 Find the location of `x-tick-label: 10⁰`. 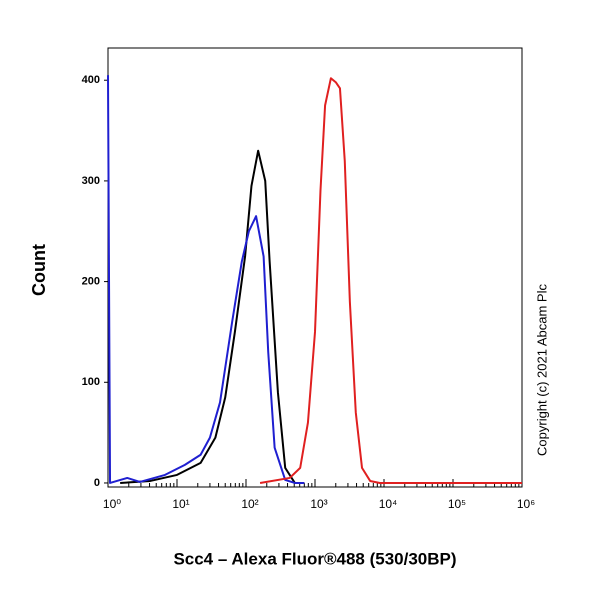

x-tick-label: 10⁰ is located at coordinates (112, 504).